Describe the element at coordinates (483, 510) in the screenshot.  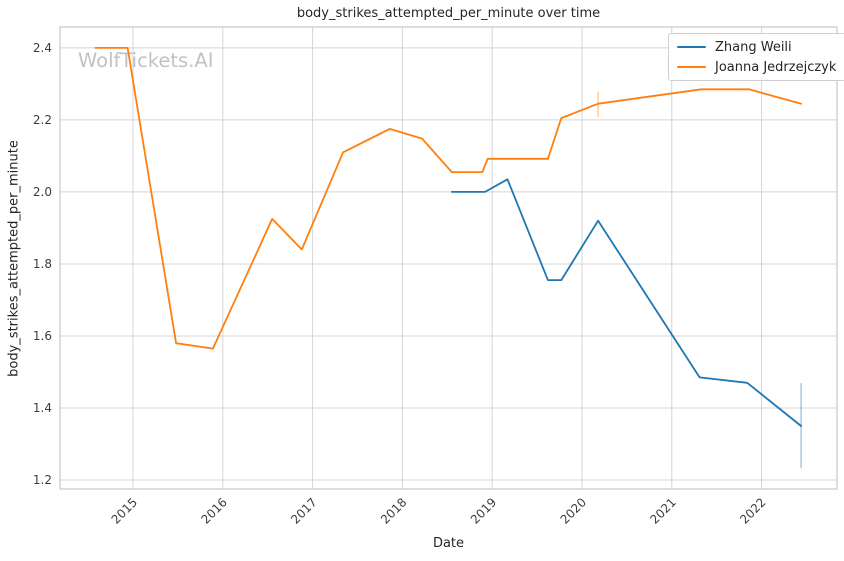
I see `x-tick-label: 2019` at that location.